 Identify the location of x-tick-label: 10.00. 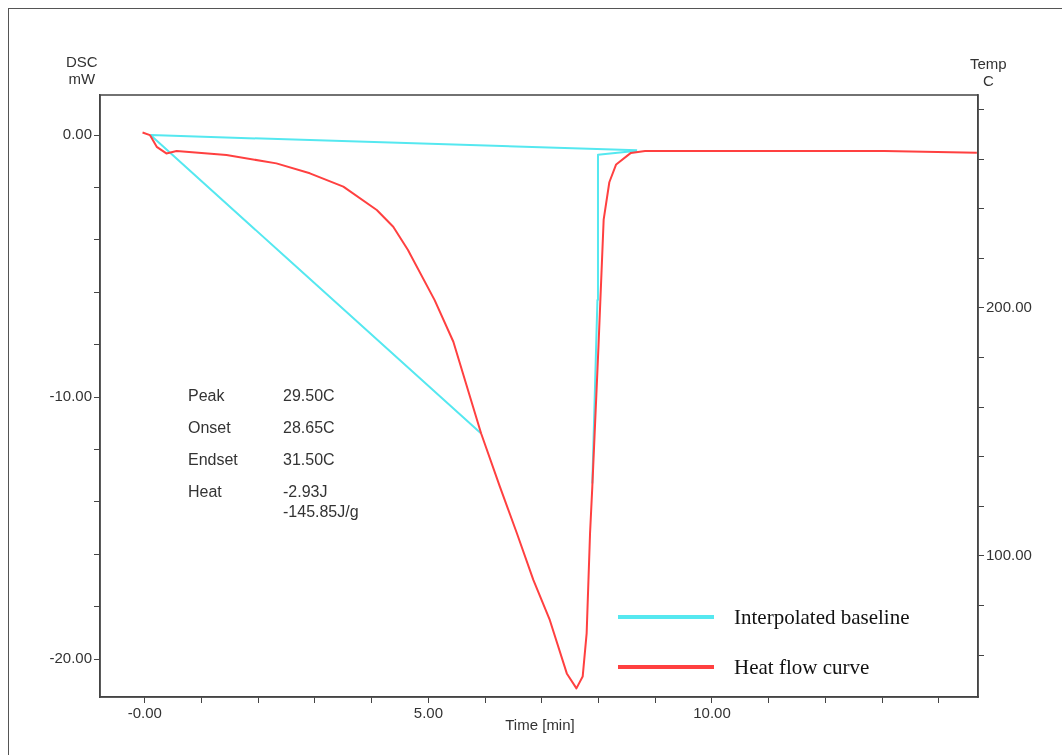
(712, 713).